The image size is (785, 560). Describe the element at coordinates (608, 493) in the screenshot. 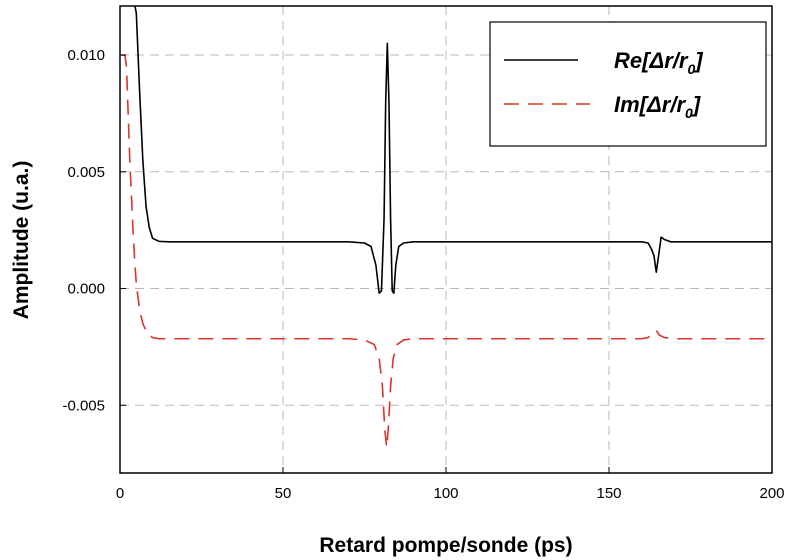

I see `x-tick-label: 150` at that location.